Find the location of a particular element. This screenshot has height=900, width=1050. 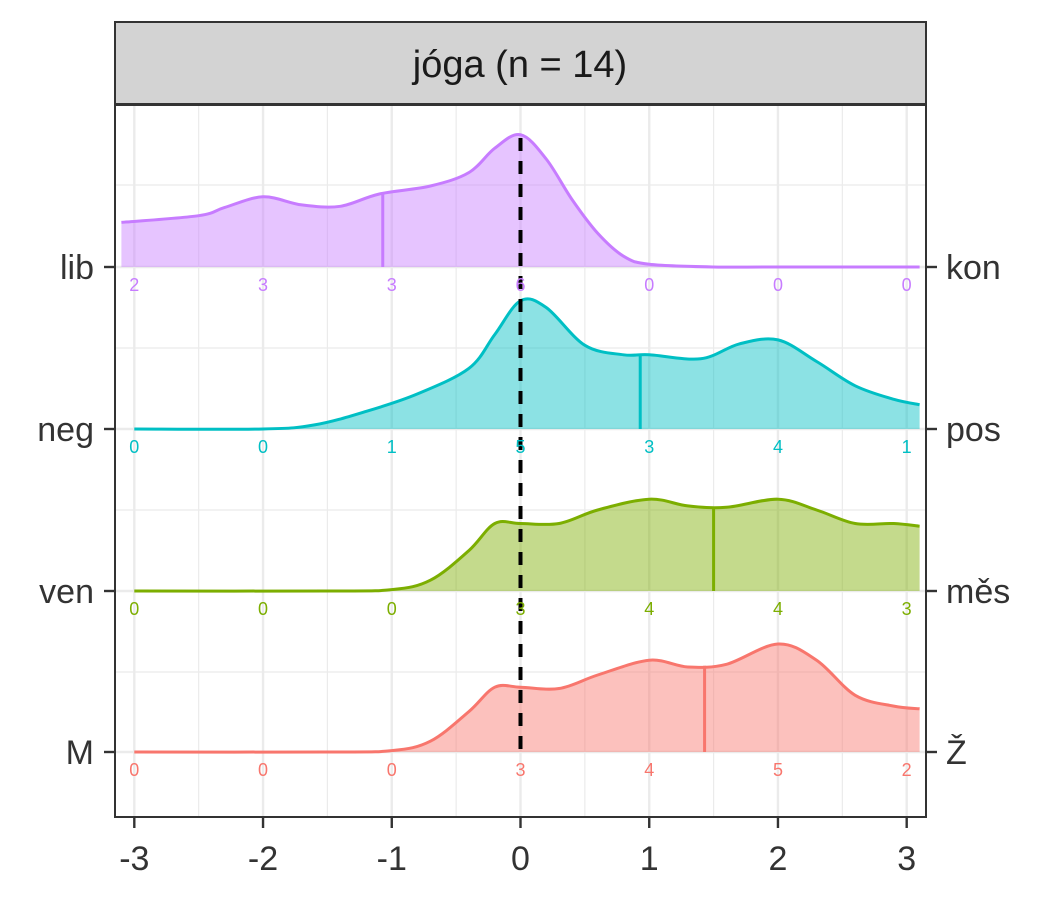

strip-background is located at coordinates (520, 63).